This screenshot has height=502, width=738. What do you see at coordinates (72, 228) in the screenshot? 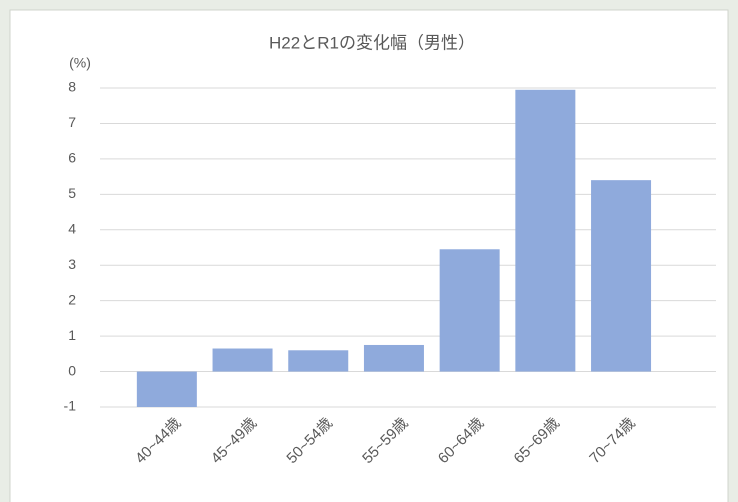
I see `y-tick-label: 4` at bounding box center [72, 228].